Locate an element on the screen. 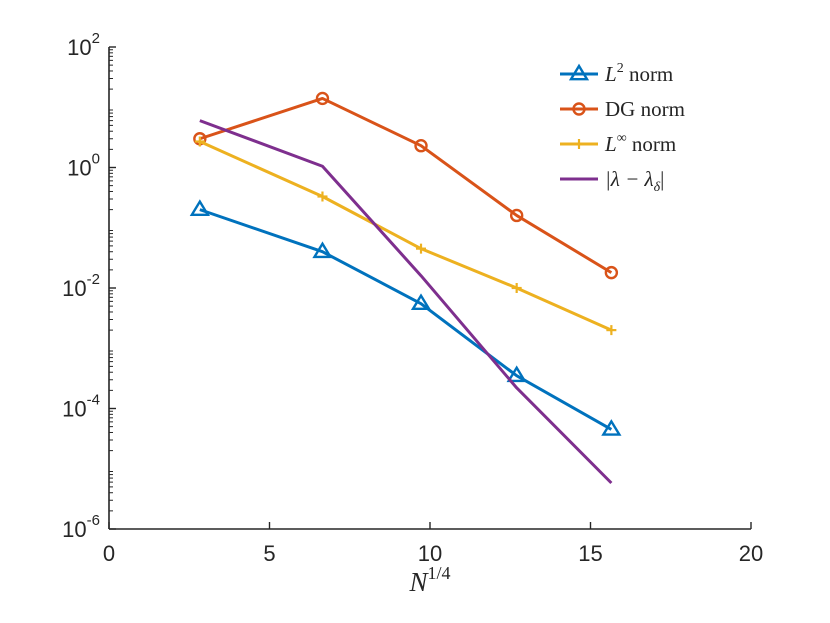 This screenshot has width=830, height=623. y-tick-label: 10⁰ is located at coordinates (83, 166).